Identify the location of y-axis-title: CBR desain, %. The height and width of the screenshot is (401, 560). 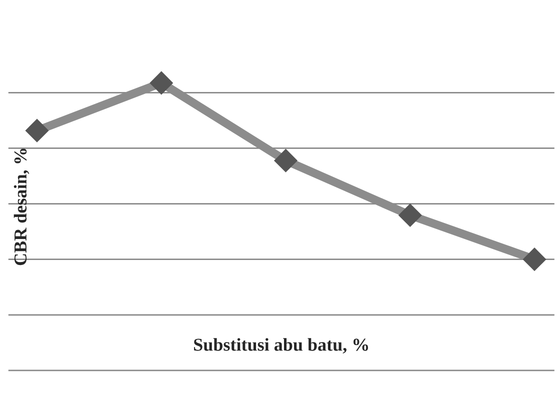
(22, 207).